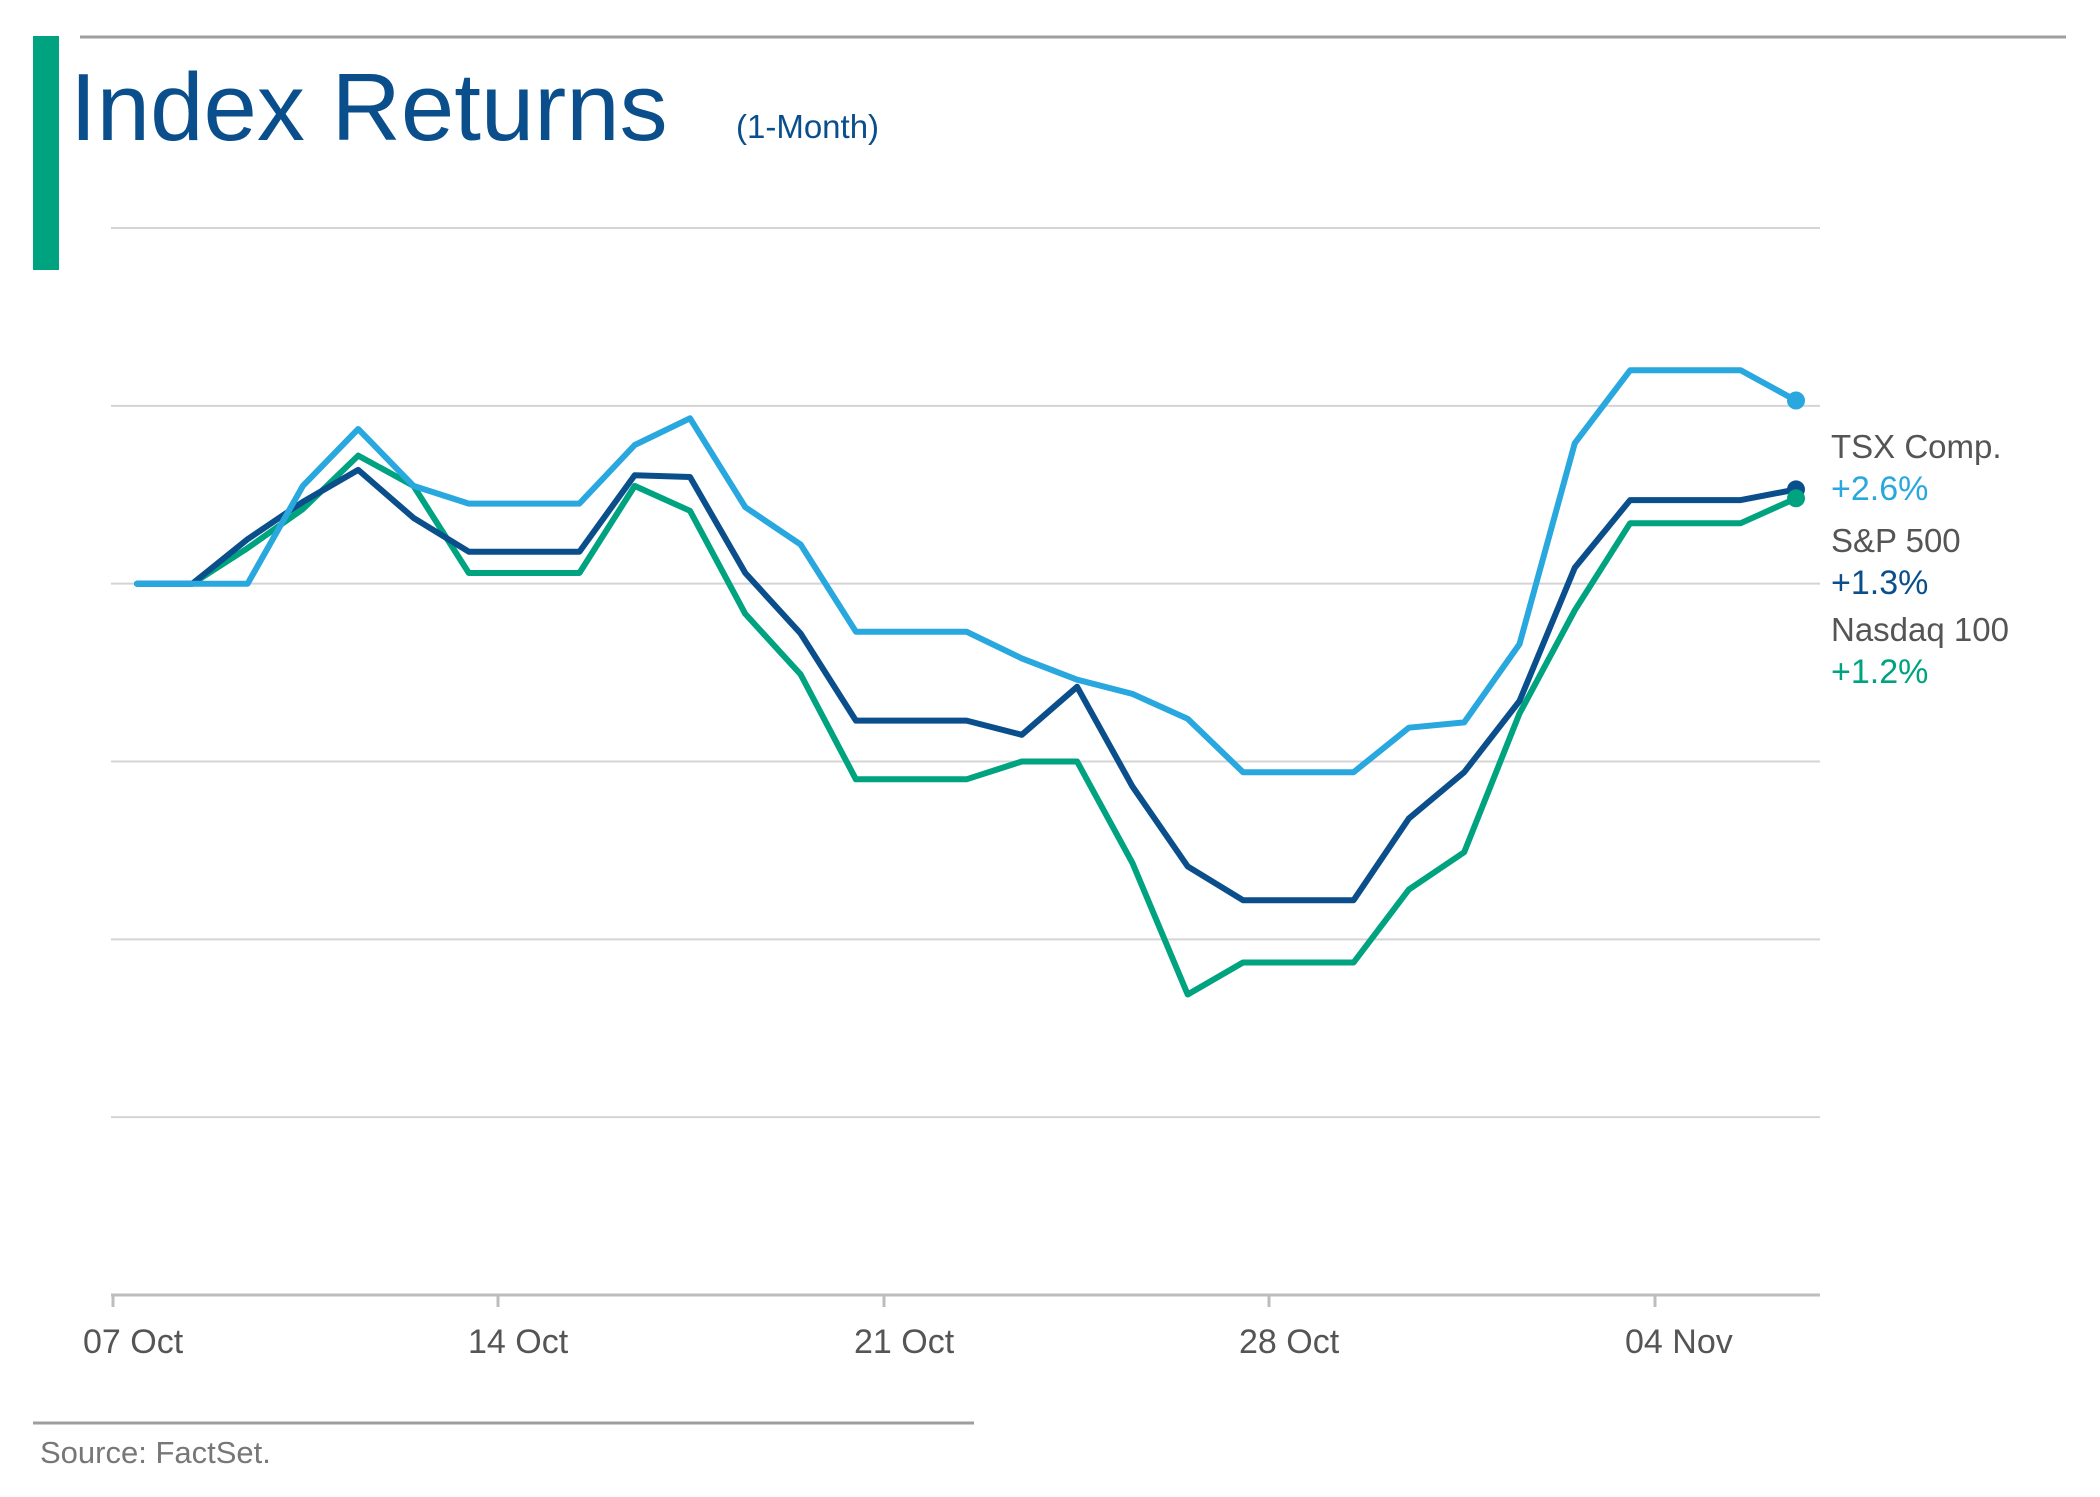 The width and height of the screenshot is (2100, 1497). What do you see at coordinates (133, 1342) in the screenshot?
I see `x-tick-label: 07 Oct` at bounding box center [133, 1342].